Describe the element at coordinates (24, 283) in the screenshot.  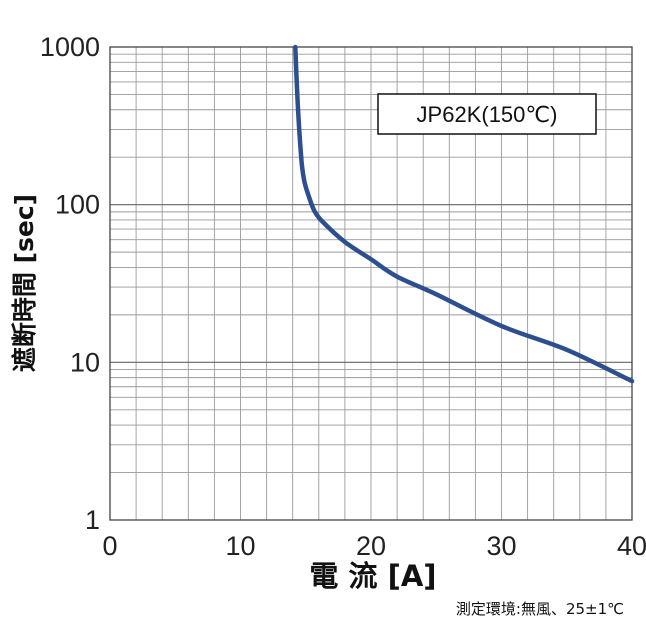
I see `y-axis-title: 遮断時間 [sec]` at that location.